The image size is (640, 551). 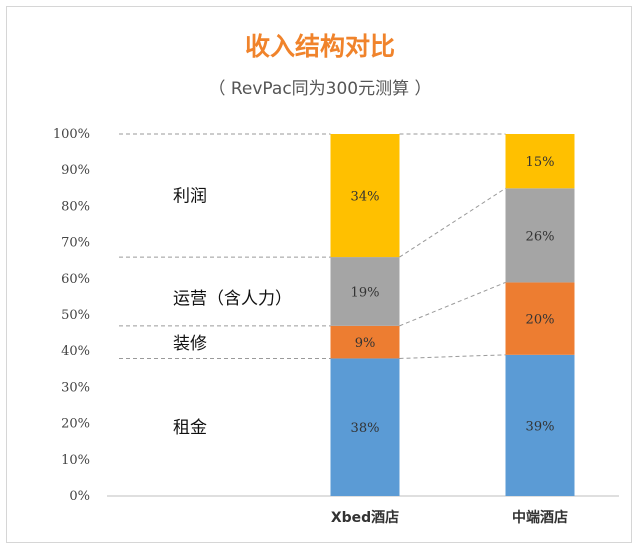 I want to click on series-annotation: 利润, so click(x=190, y=197).